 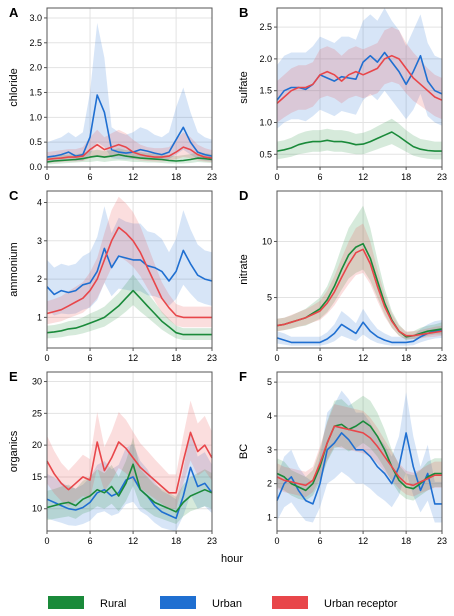 What do you see at coordinates (37, 382) in the screenshot?
I see `y-tick-label: 30` at bounding box center [37, 382].